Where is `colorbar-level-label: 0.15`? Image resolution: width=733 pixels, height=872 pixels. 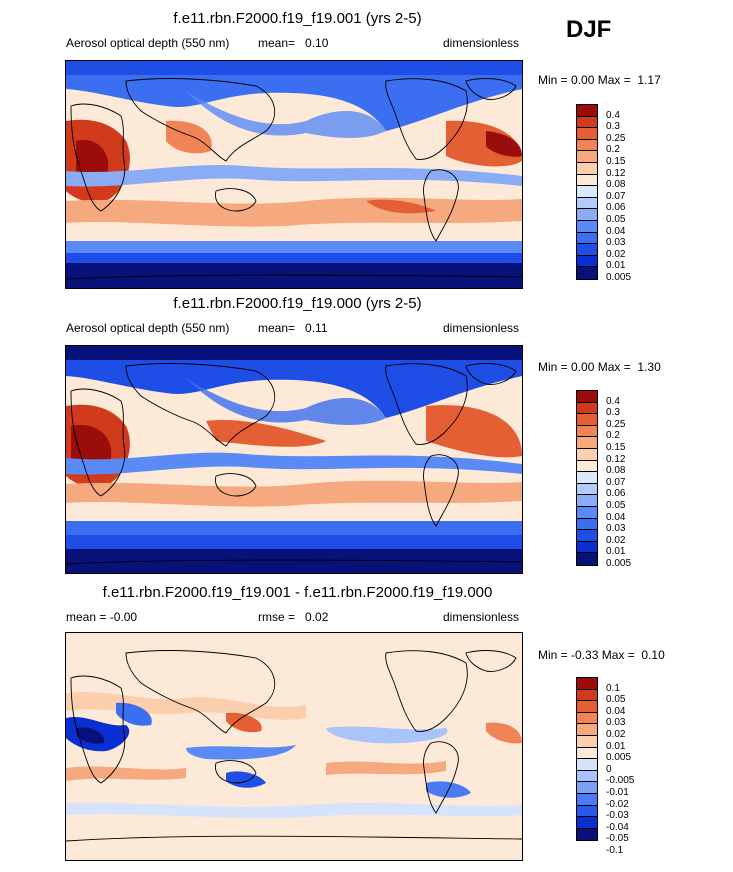 colorbar-level-label: 0.15 is located at coordinates (616, 447).